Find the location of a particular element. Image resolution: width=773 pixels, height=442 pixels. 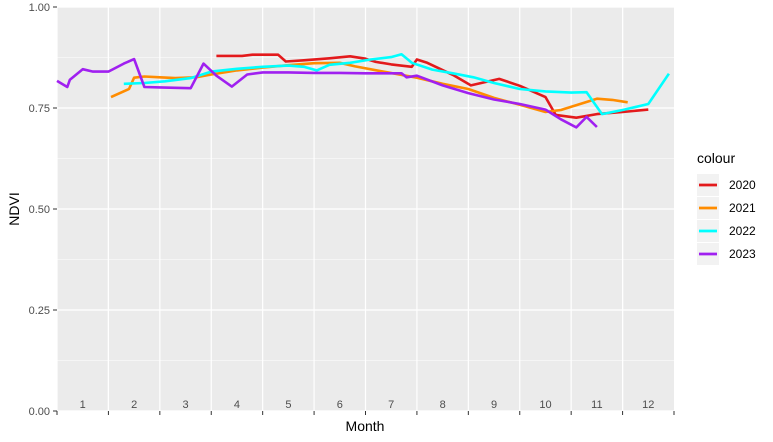

legend-label-2020: 2020 is located at coordinates (742, 185).